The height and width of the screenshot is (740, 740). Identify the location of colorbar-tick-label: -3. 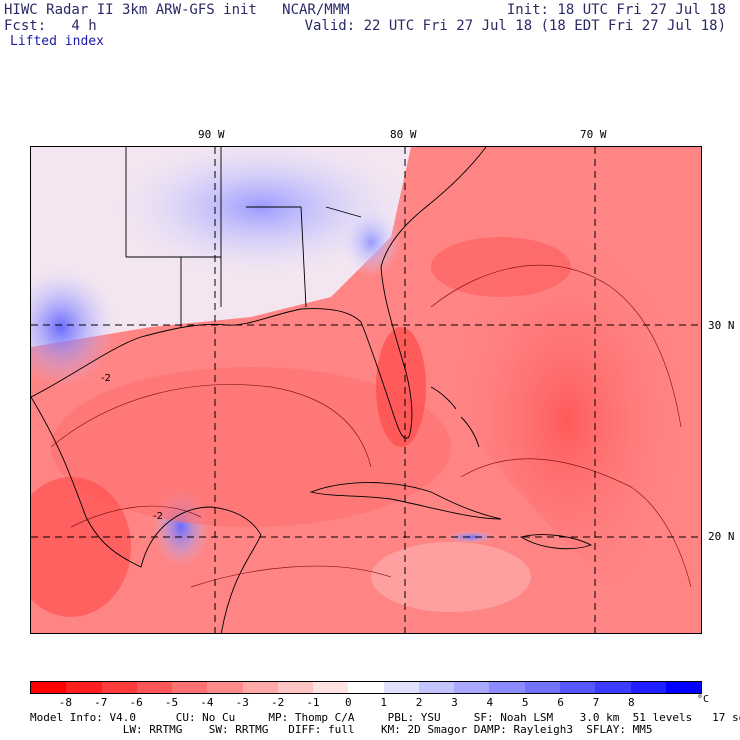
(242, 702).